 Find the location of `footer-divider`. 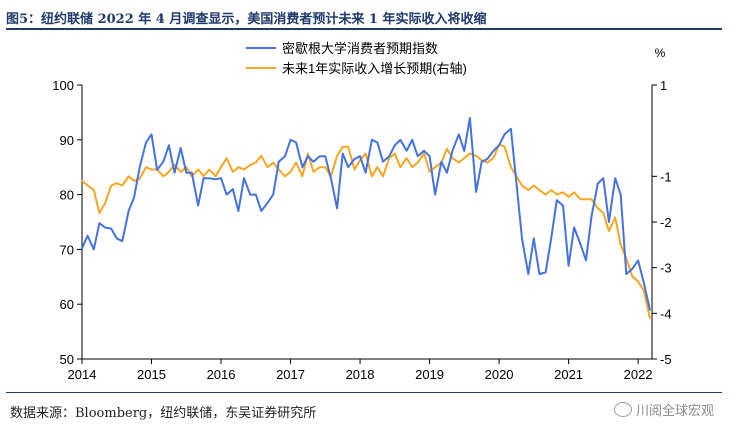

footer-divider is located at coordinates (364, 392).